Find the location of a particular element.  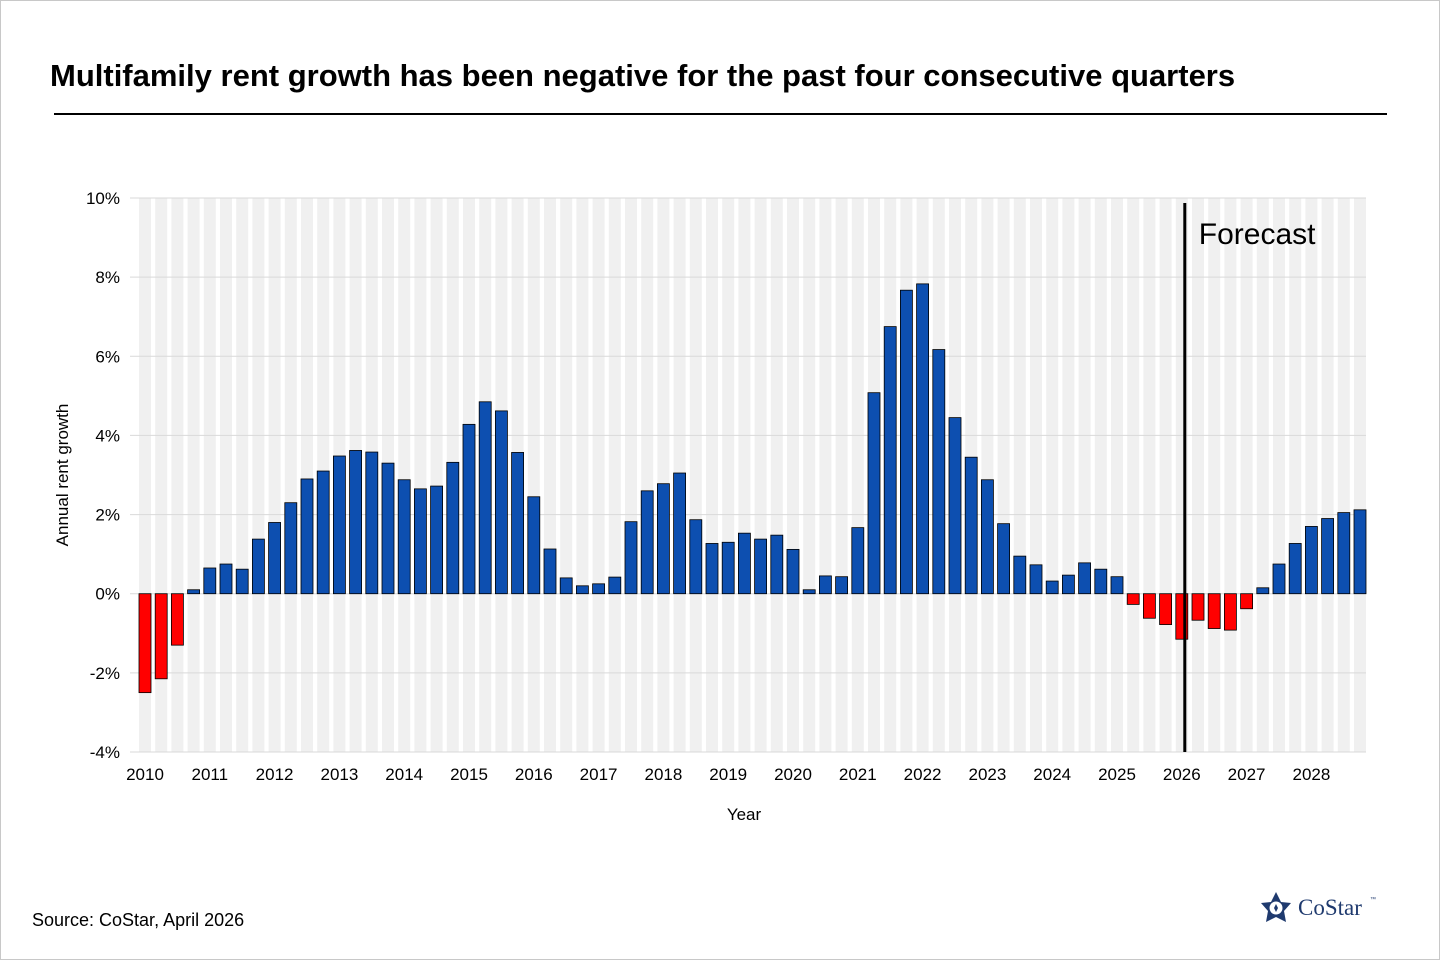

x-tick-label: 2016 is located at coordinates (534, 774).